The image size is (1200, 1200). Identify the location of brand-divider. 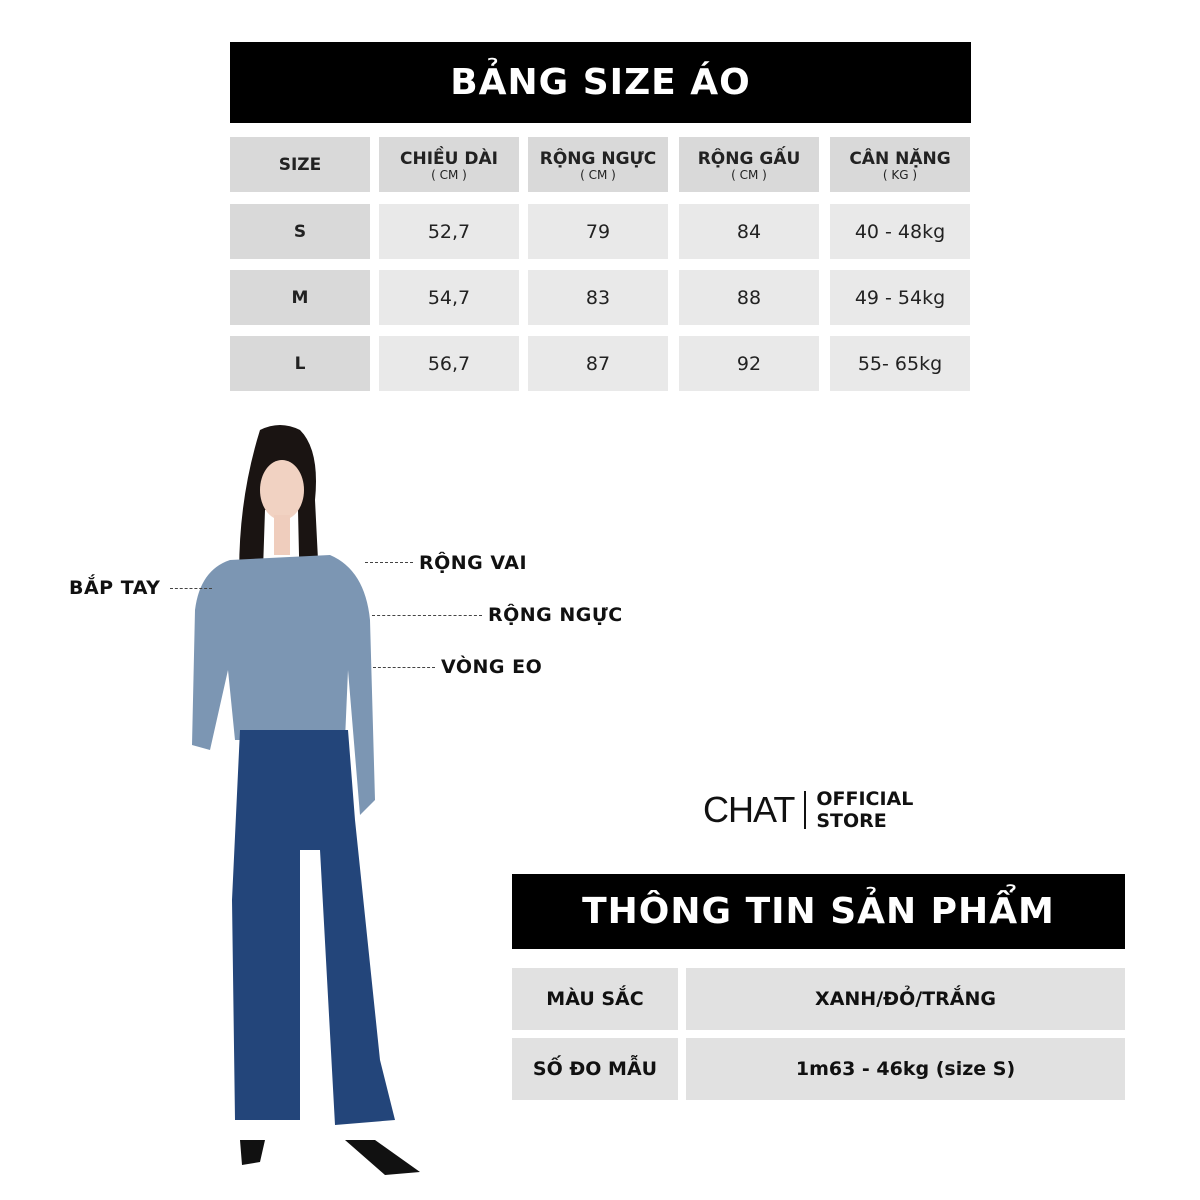
(805, 810).